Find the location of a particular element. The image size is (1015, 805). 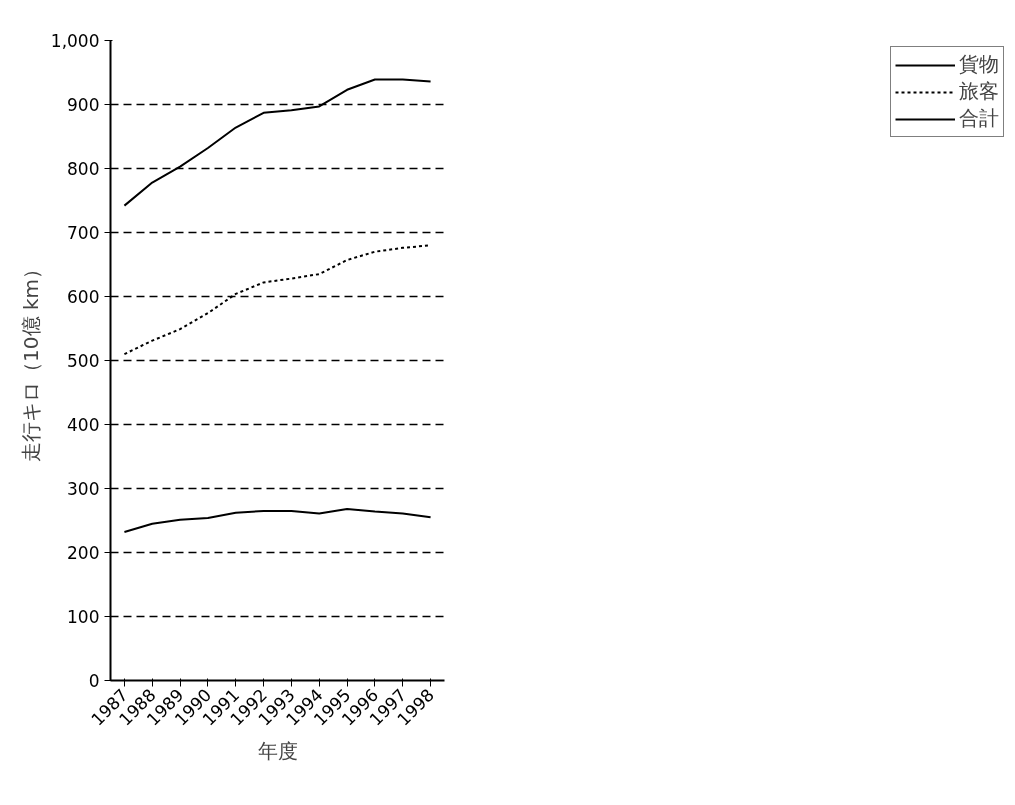

legend-label: 合計 is located at coordinates (979, 118).